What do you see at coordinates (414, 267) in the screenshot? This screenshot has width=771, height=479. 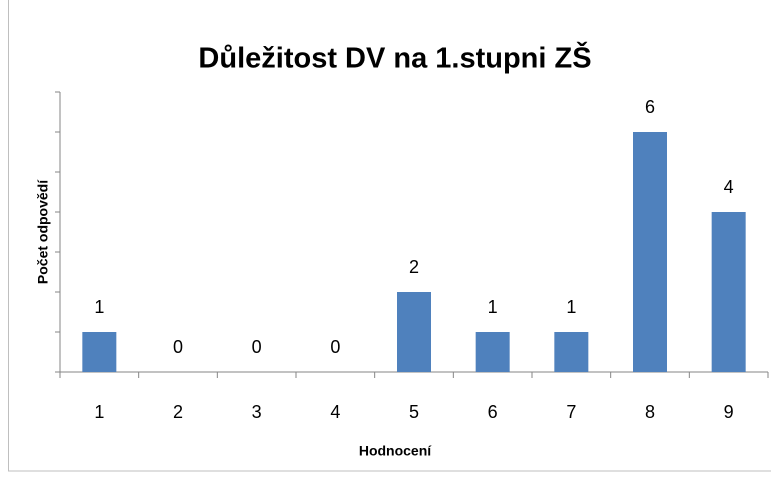 I see `data-label: 2` at bounding box center [414, 267].